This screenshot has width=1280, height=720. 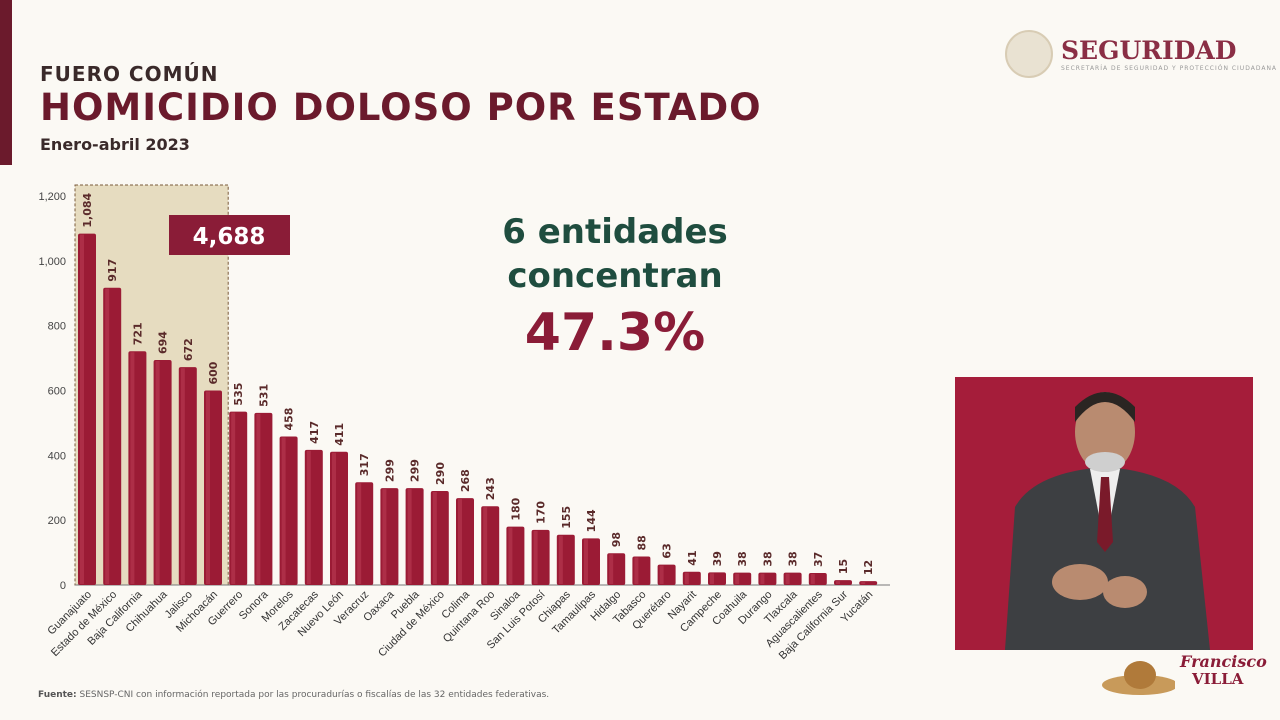 What do you see at coordinates (1180, 680) in the screenshot?
I see `francisco-villa-logo` at bounding box center [1180, 680].